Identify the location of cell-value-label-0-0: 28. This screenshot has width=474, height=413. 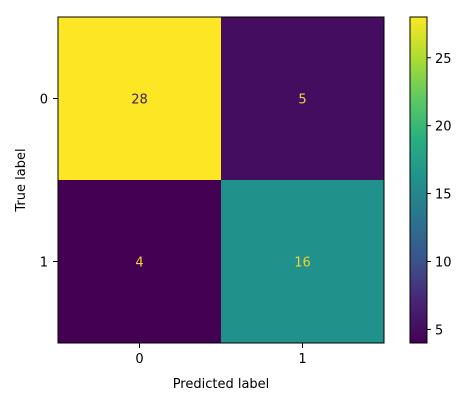
(139, 100).